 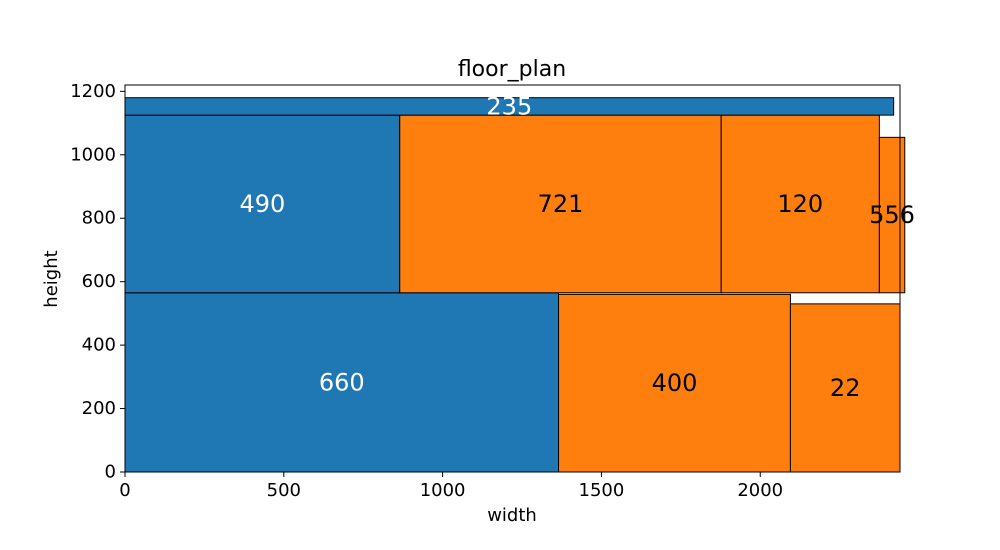 I want to click on y-tick-label: 1200, so click(x=93, y=91).